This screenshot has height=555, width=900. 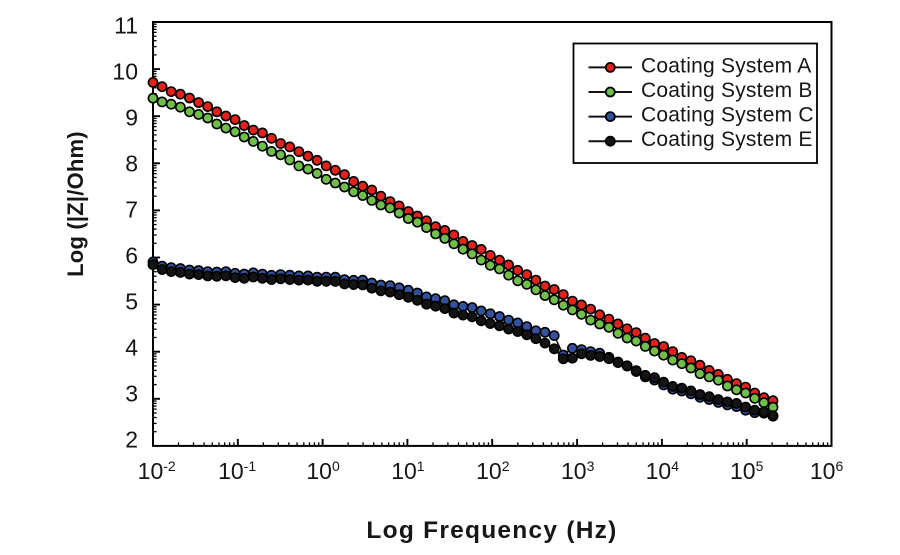 What do you see at coordinates (727, 139) in the screenshot?
I see `svg-text: Coating System E` at bounding box center [727, 139].